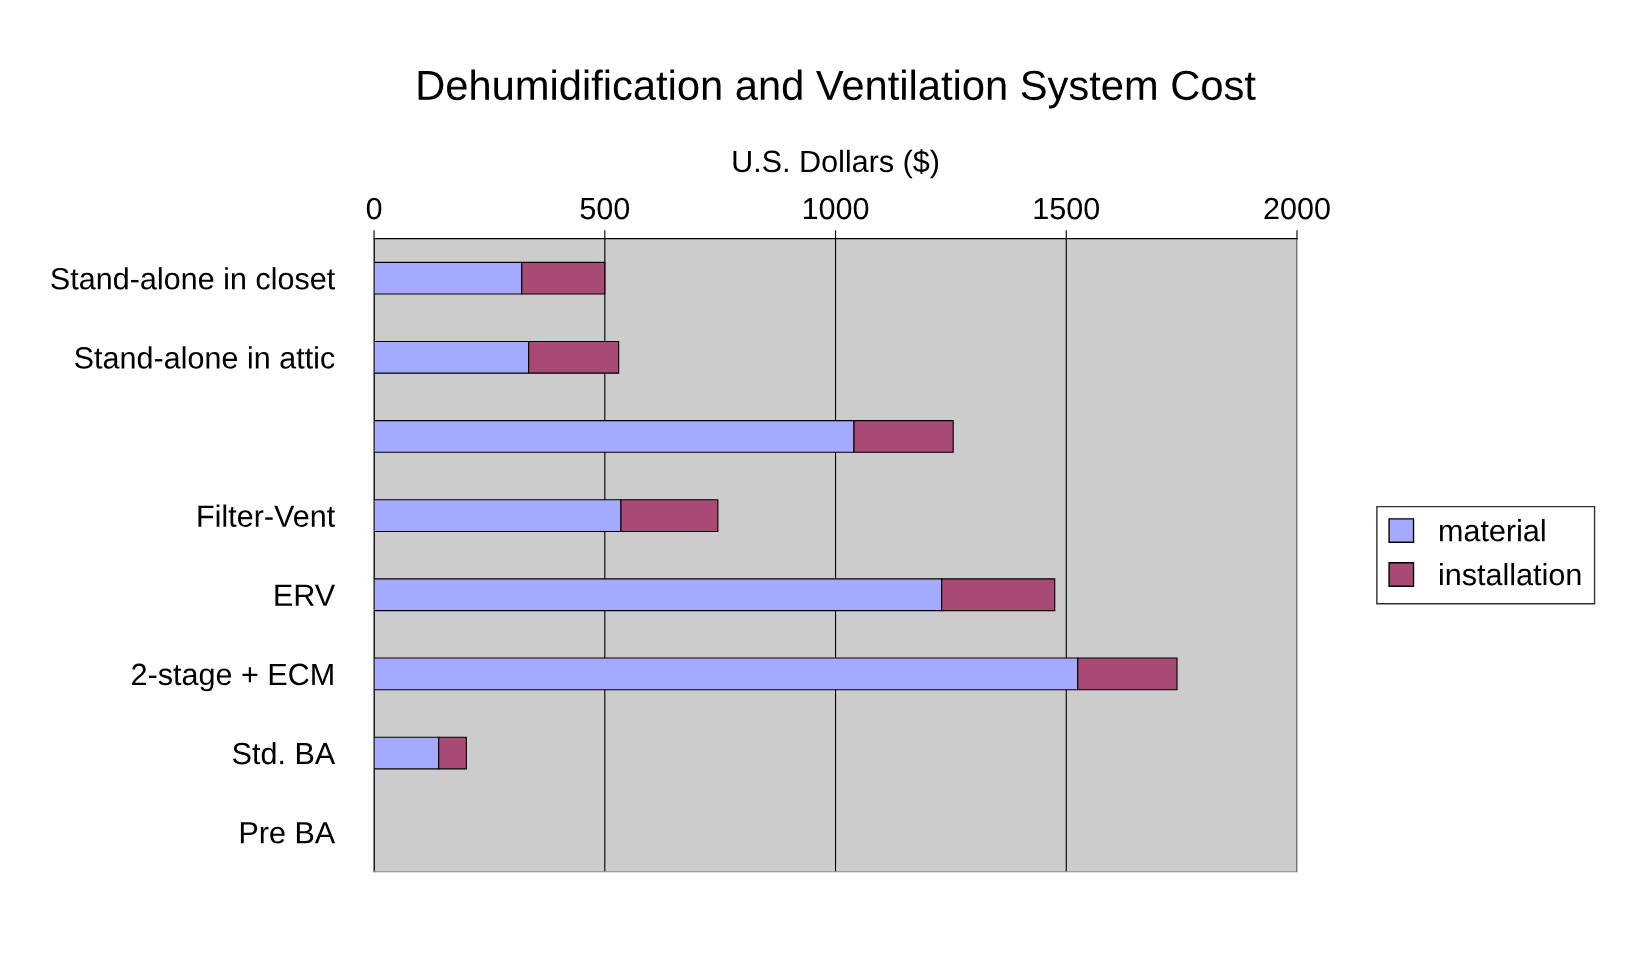 This screenshot has width=1648, height=974. I want to click on chart-title: Dehumidification and Ventilation System Cost, so click(837, 89).